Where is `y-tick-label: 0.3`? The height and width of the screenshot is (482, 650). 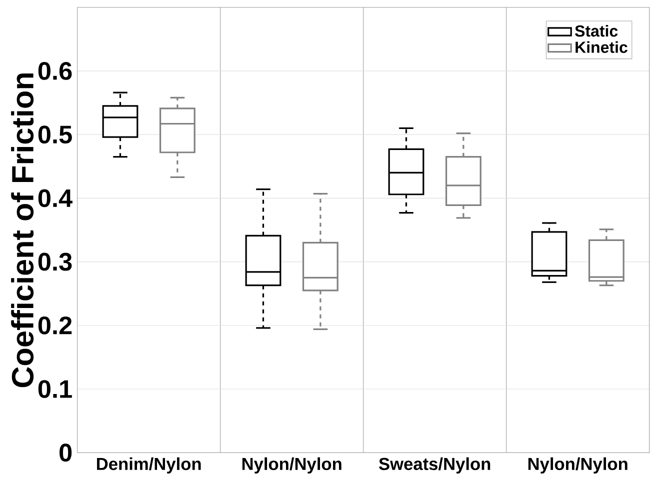 y-tick-label: 0.3 is located at coordinates (55, 261).